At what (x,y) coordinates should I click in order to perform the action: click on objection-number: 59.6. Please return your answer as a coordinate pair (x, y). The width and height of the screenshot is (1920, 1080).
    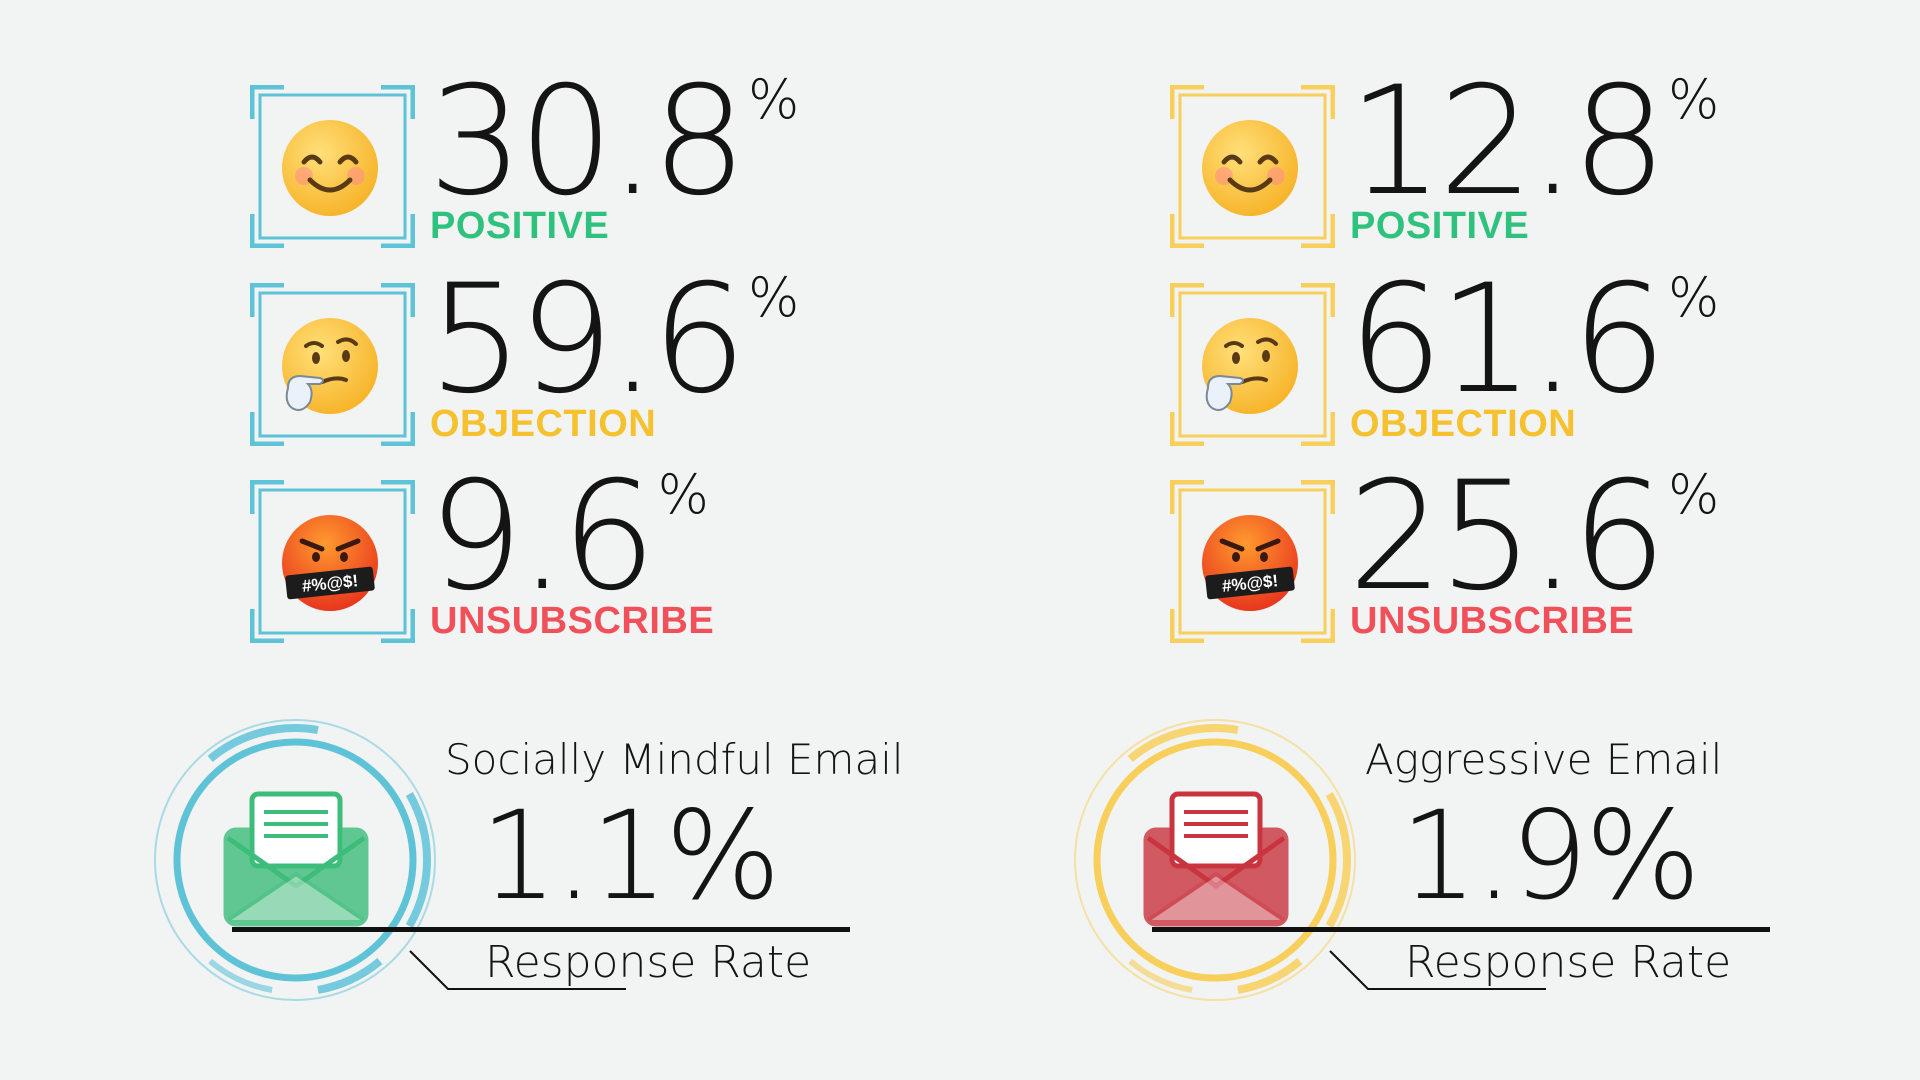
    Looking at the image, I should click on (587, 340).